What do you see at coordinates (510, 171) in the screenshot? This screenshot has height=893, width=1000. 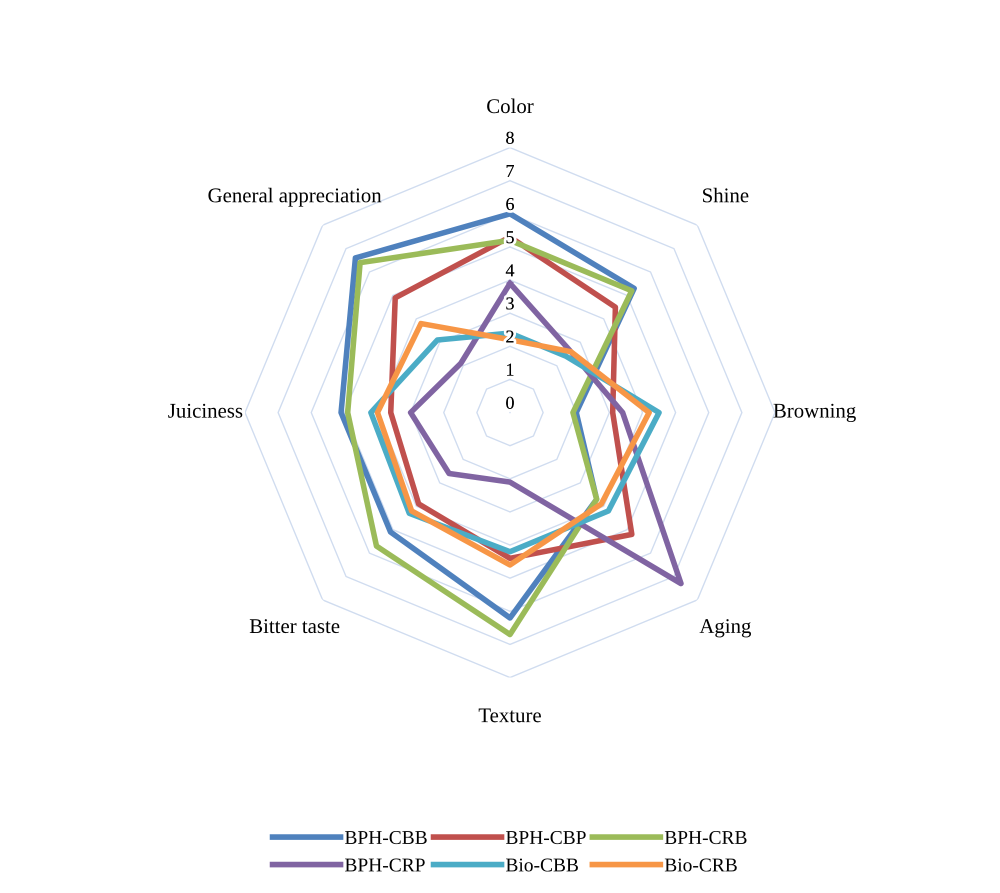 I see `y-tick-label: 7` at bounding box center [510, 171].